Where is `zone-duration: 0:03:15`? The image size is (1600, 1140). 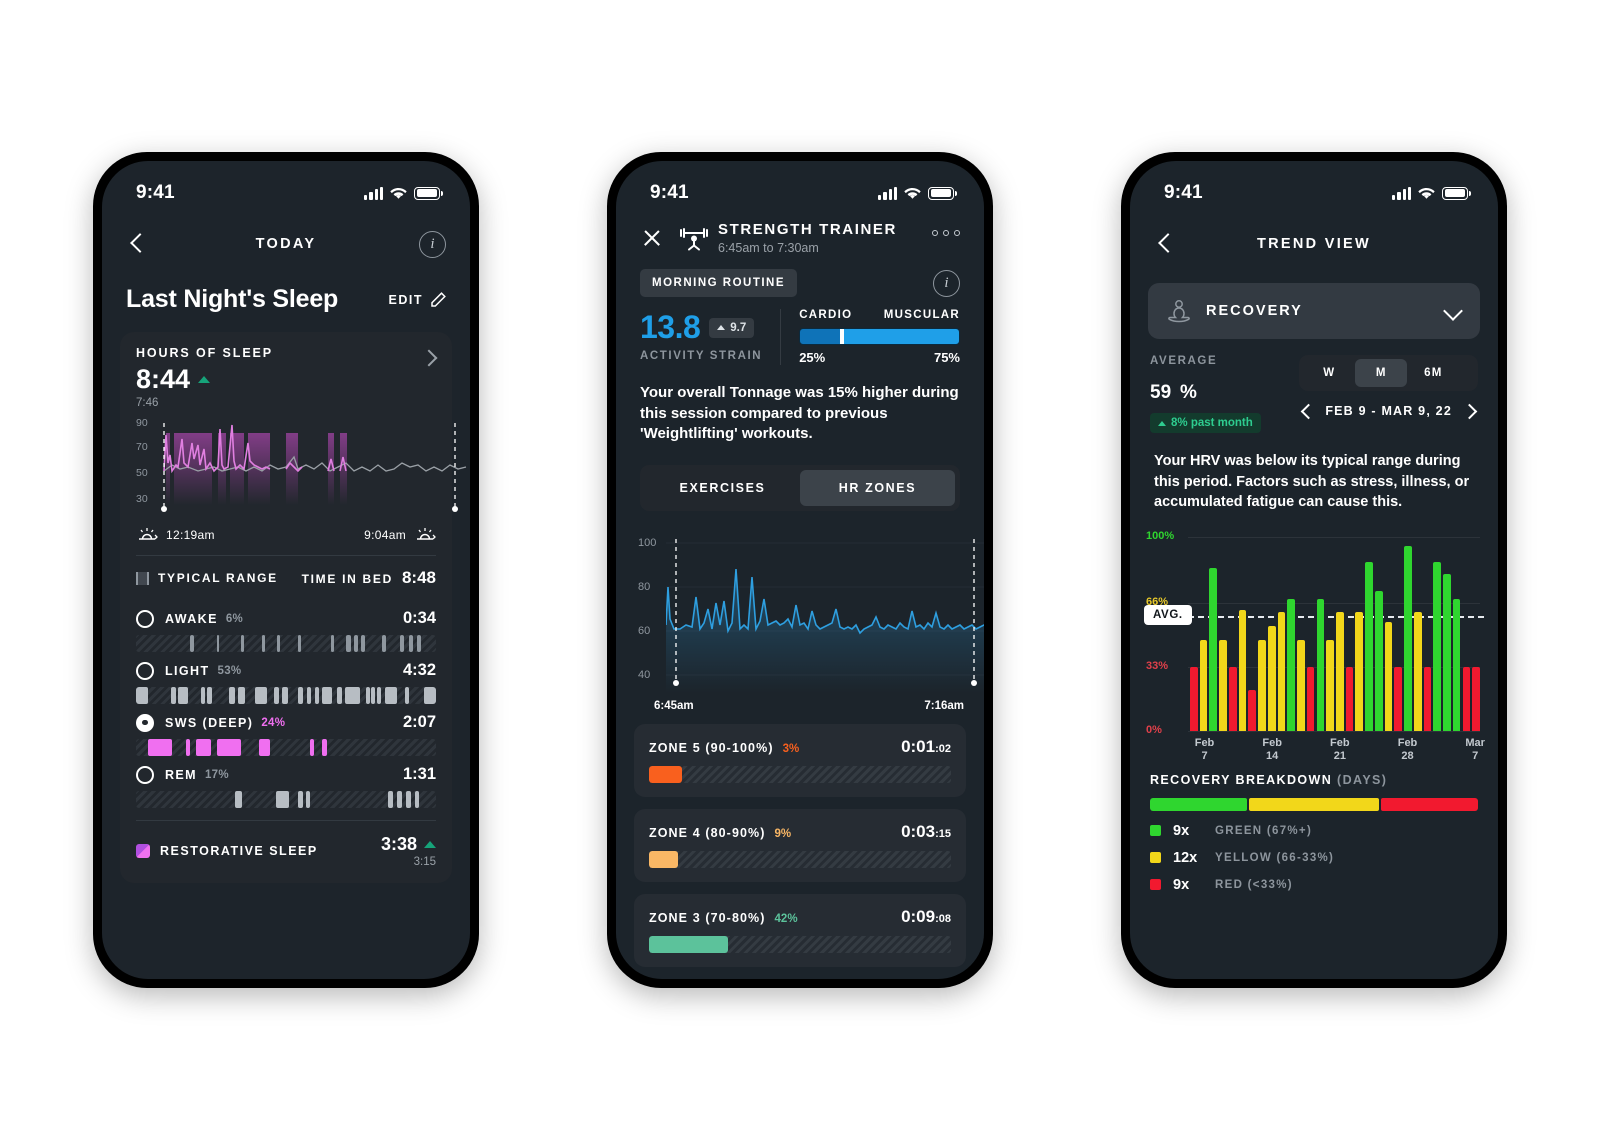 zone-duration: 0:03:15 is located at coordinates (926, 832).